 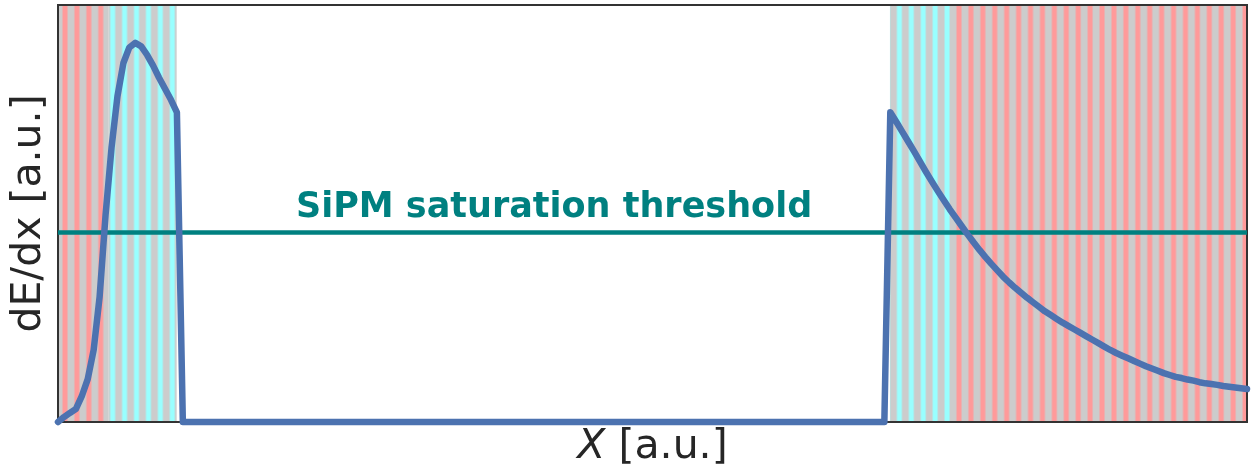 What do you see at coordinates (554, 204) in the screenshot?
I see `ref-line-label: SiPM saturation threshold` at bounding box center [554, 204].